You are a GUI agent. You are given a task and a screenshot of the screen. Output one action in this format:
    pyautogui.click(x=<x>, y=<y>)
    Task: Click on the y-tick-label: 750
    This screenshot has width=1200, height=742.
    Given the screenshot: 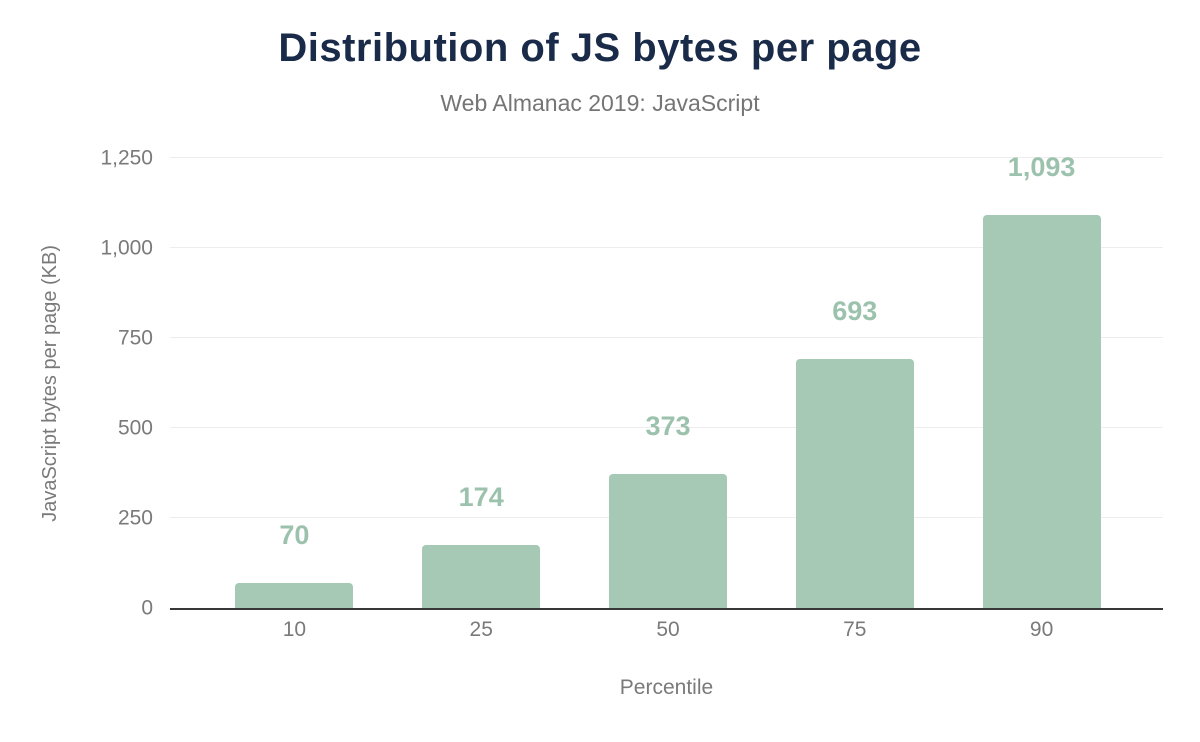 What is the action you would take?
    pyautogui.click(x=135, y=338)
    